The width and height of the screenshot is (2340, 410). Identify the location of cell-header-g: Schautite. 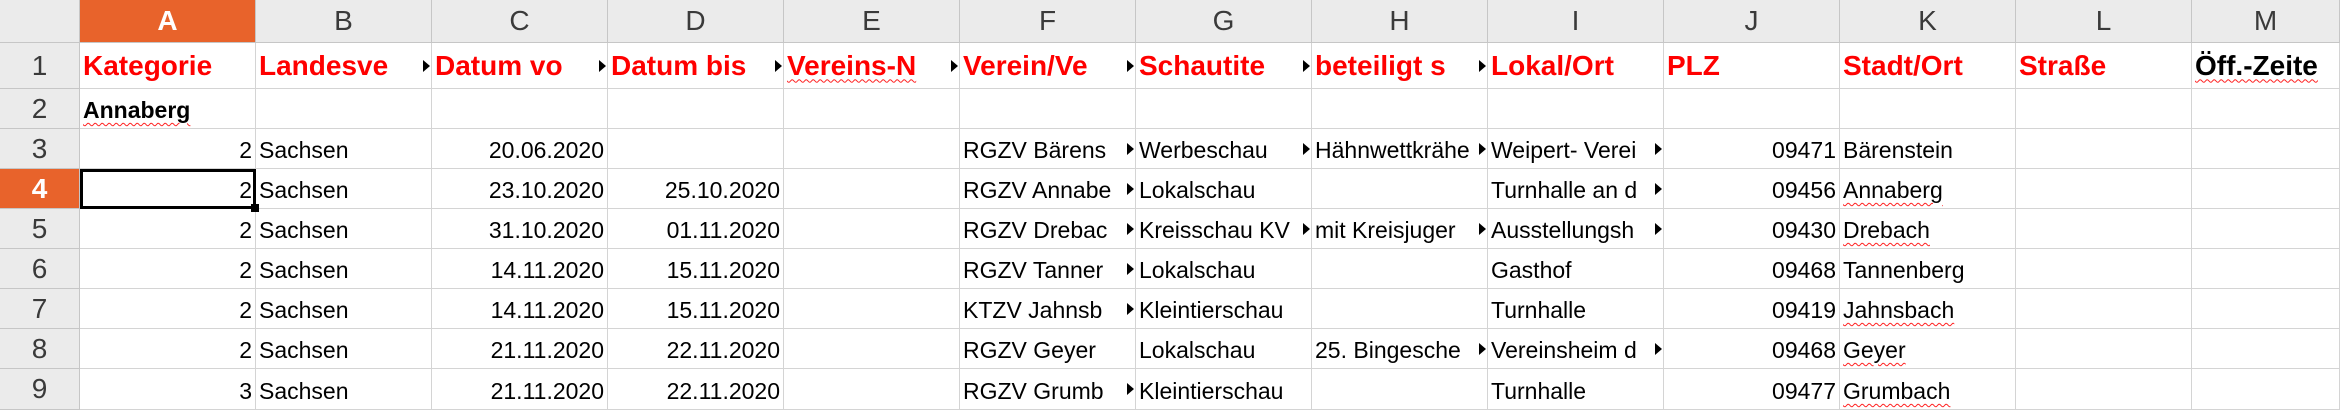
(1224, 66).